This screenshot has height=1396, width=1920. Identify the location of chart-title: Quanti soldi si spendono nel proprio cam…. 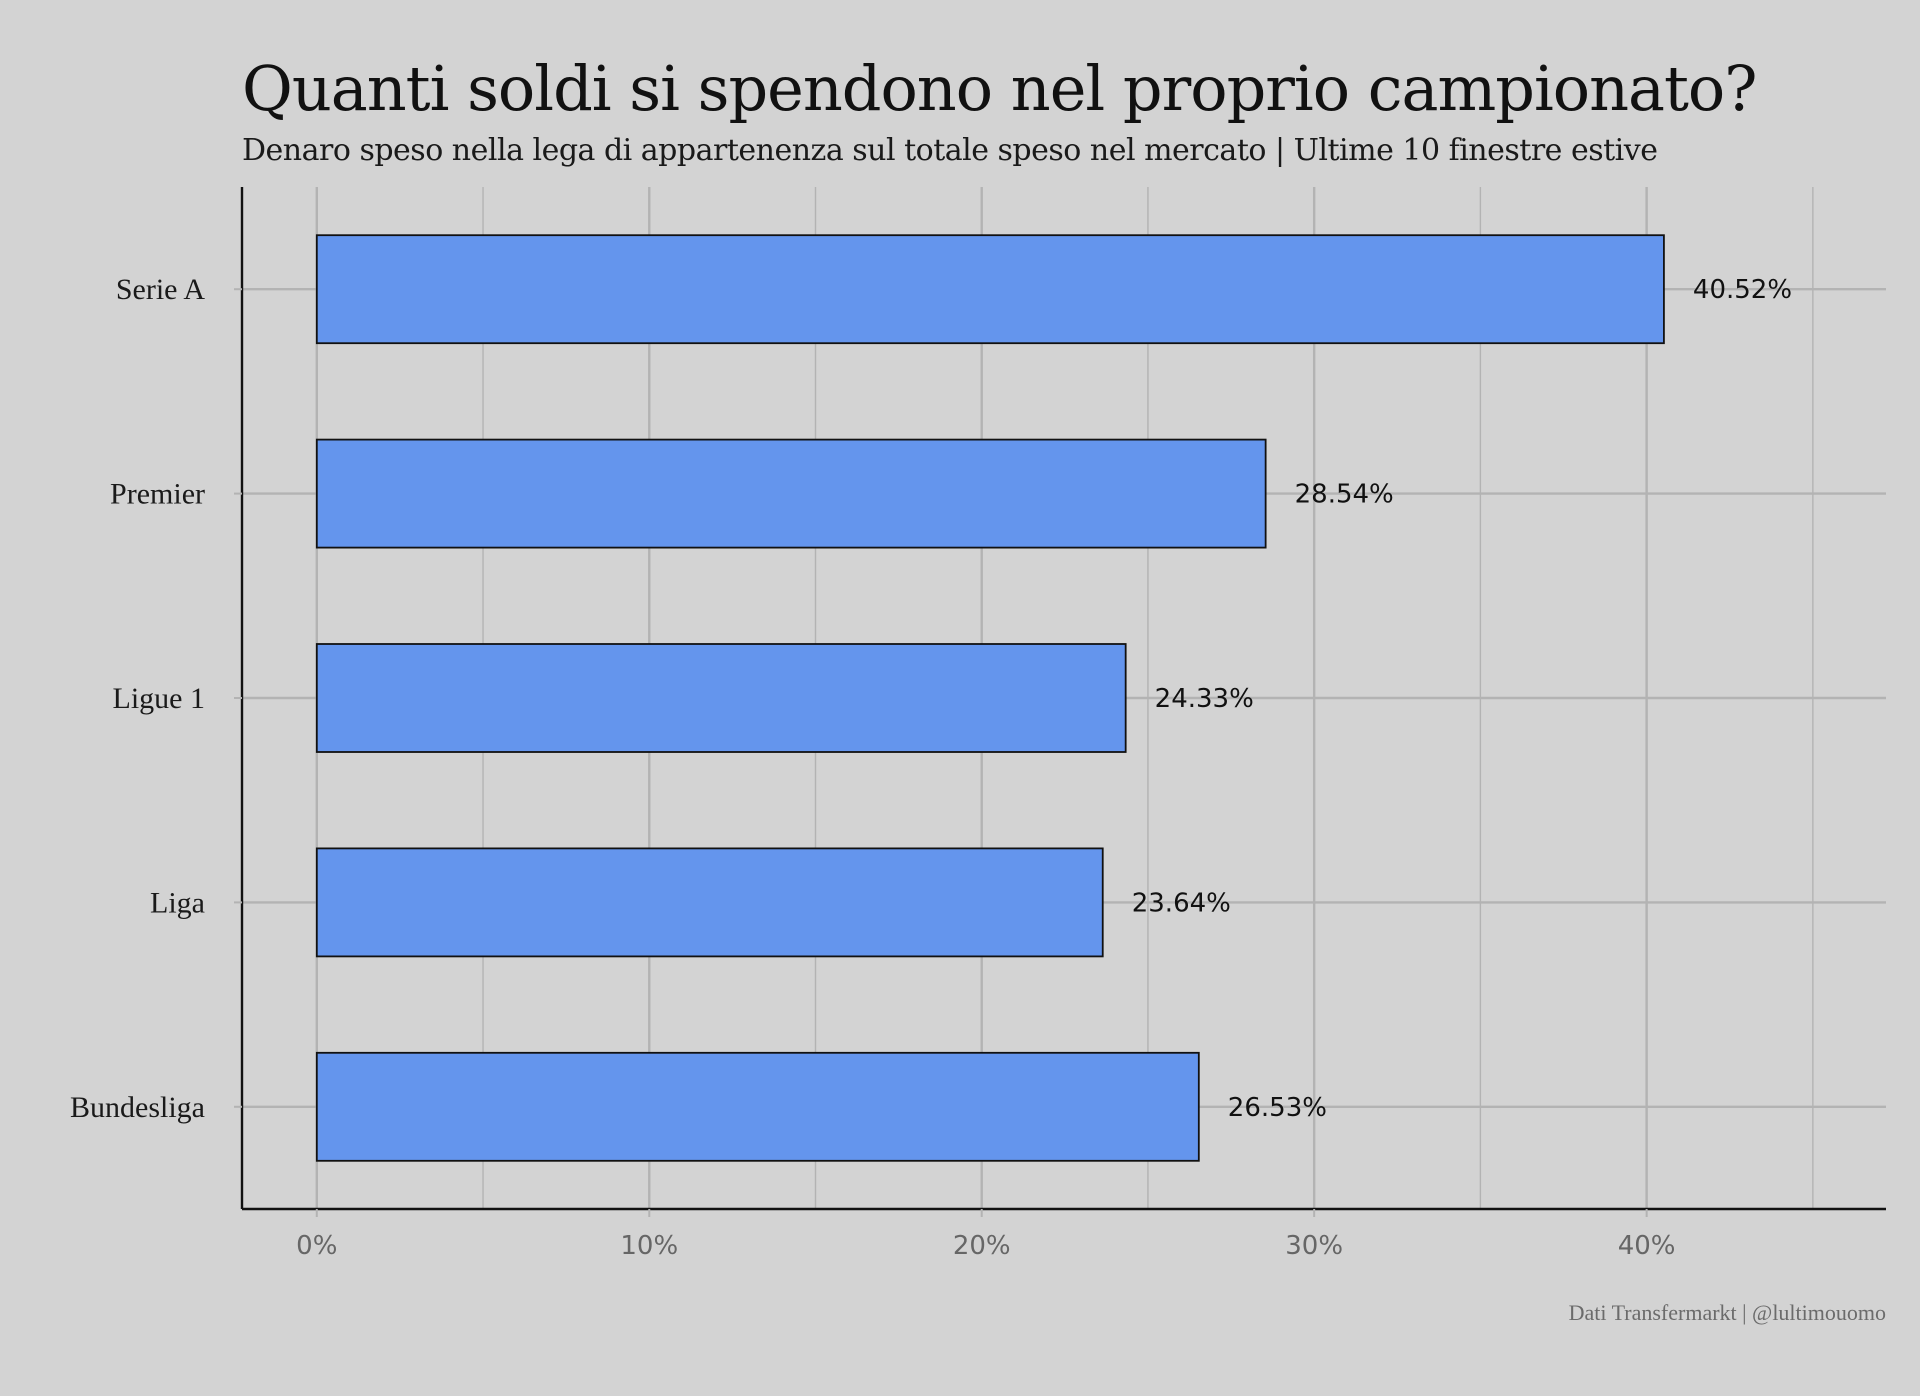
(999, 88).